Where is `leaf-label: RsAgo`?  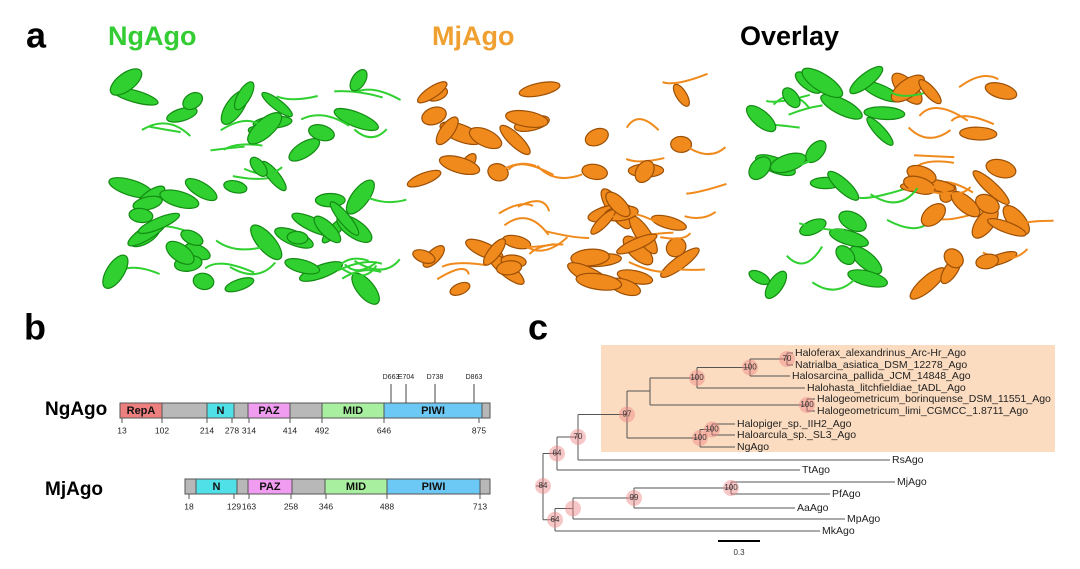 leaf-label: RsAgo is located at coordinates (908, 460).